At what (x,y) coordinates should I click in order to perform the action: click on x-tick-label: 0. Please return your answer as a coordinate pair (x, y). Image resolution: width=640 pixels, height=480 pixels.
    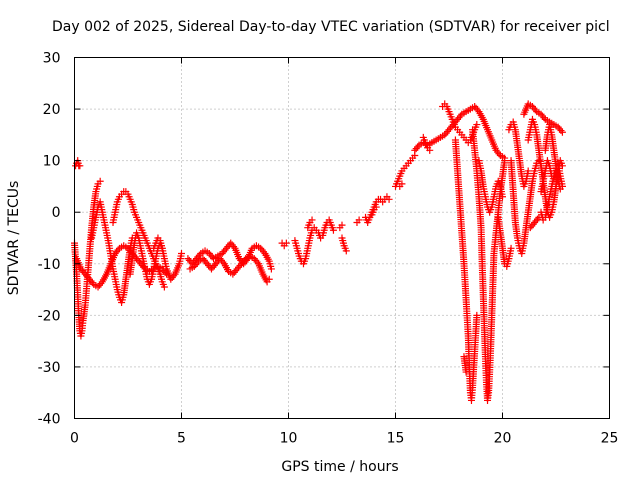
    Looking at the image, I should click on (74, 439).